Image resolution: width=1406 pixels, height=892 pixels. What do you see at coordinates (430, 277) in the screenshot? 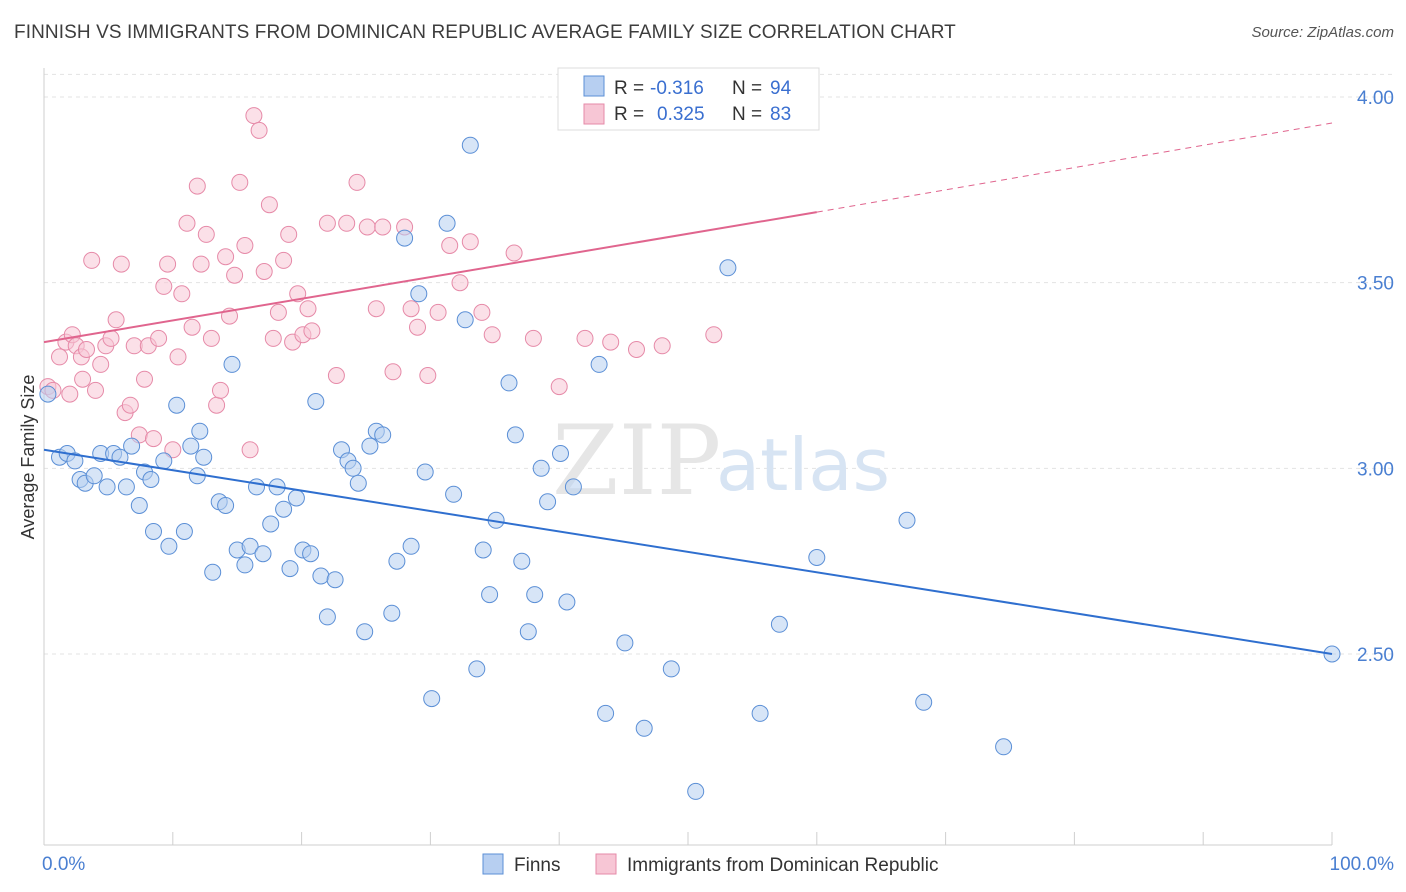
I see `trend-line-dominican` at bounding box center [430, 277].